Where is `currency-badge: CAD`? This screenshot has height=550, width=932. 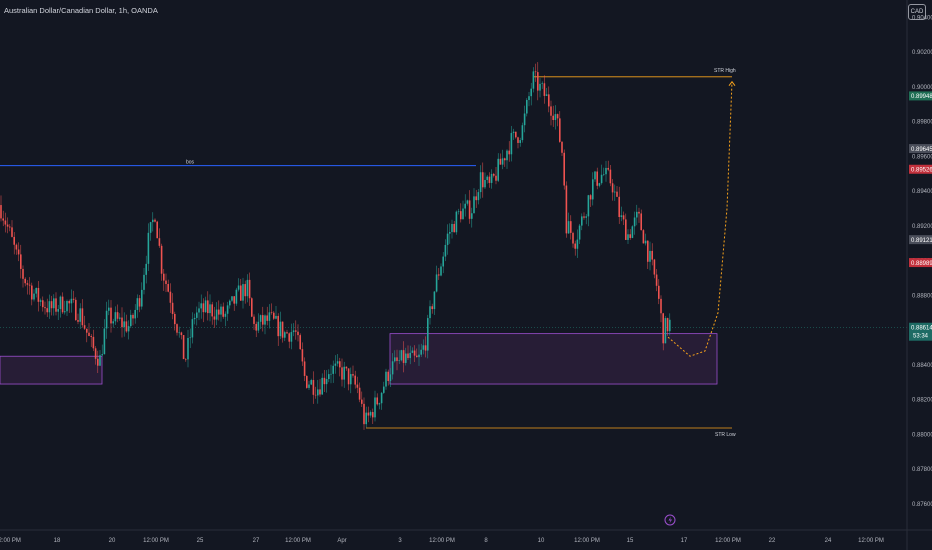
currency-badge: CAD is located at coordinates (917, 12).